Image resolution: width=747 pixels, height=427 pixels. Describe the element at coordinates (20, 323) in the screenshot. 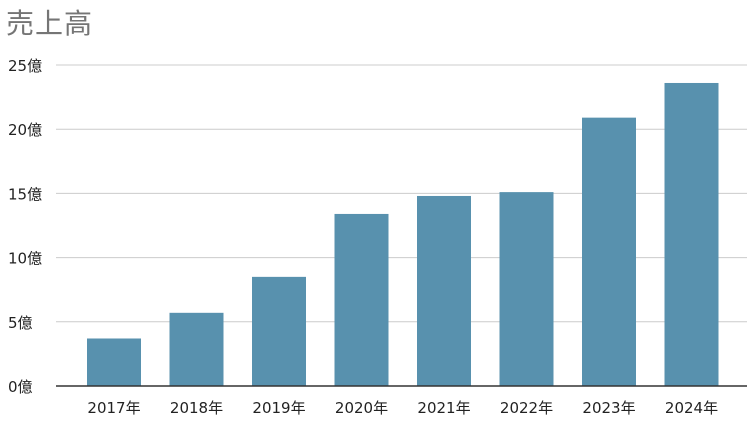

I see `y-tick-label: 5億` at that location.